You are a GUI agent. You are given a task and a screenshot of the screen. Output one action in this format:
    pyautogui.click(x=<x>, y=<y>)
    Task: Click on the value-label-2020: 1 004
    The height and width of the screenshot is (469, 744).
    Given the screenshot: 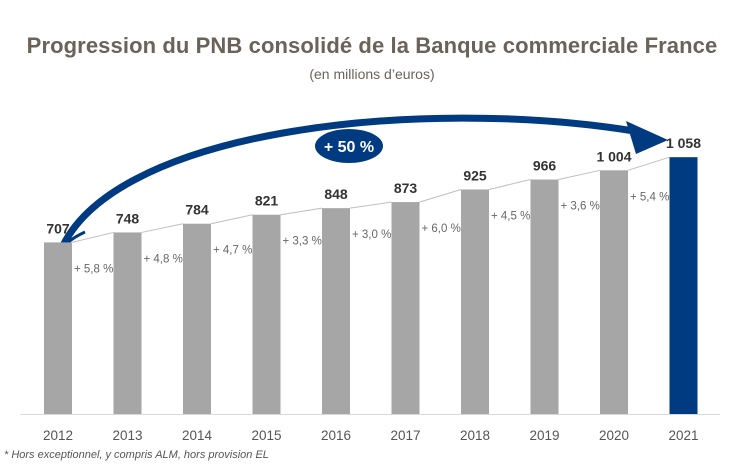 What is the action you would take?
    pyautogui.click(x=613, y=156)
    